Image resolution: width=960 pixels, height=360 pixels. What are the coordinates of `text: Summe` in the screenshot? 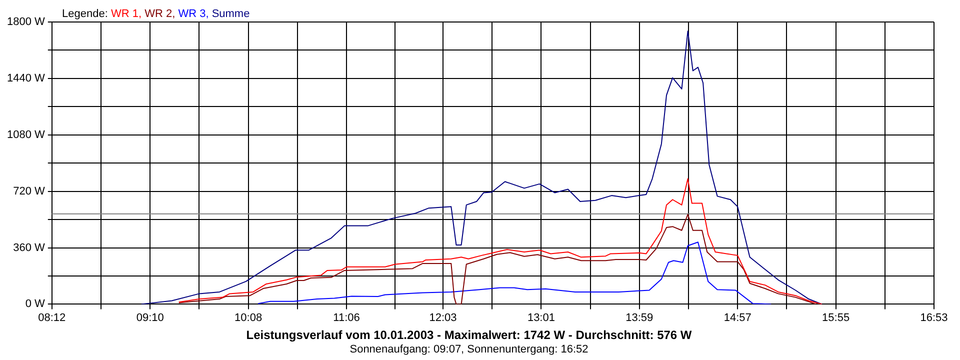 It's located at (231, 14).